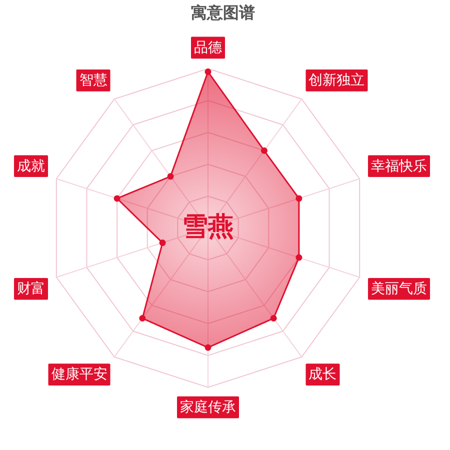 Image resolution: width=450 pixels, height=450 pixels. I want to click on spoke-label: 美丽气质, so click(399, 289).